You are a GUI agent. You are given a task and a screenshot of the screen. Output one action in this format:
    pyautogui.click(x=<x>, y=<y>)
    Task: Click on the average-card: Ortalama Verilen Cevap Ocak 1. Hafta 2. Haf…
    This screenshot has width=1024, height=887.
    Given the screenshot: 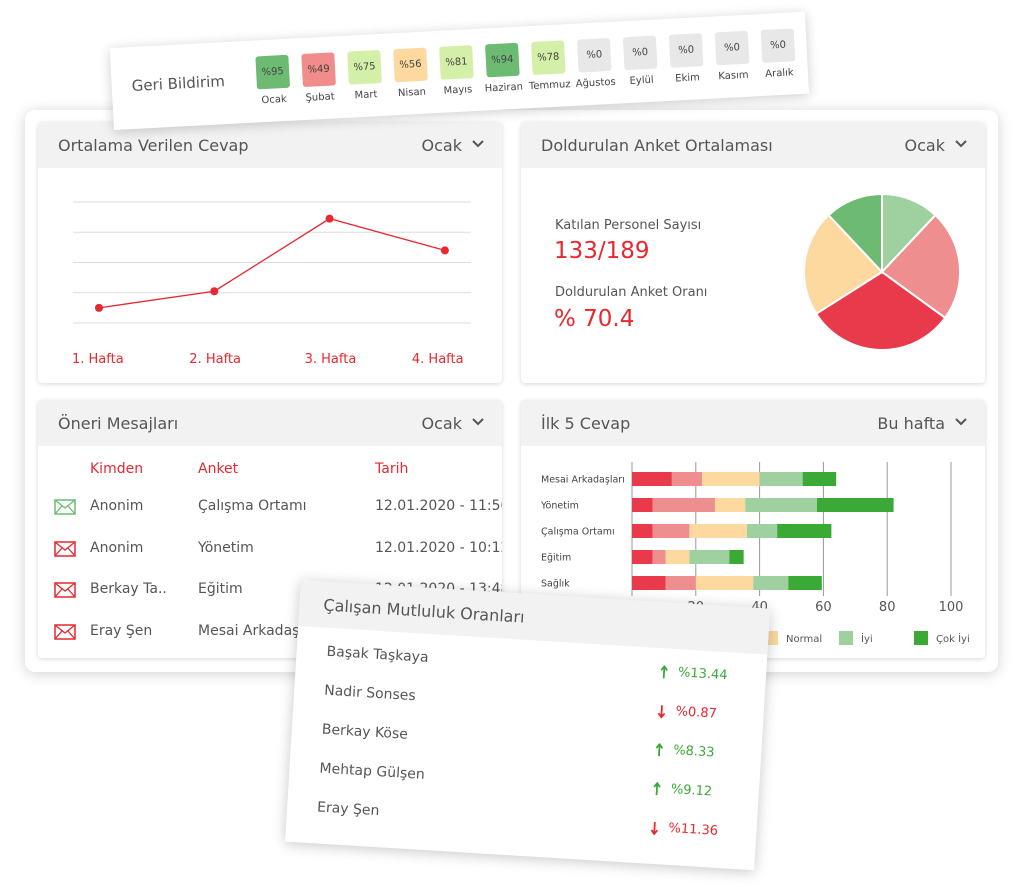 What is the action you would take?
    pyautogui.click(x=270, y=252)
    